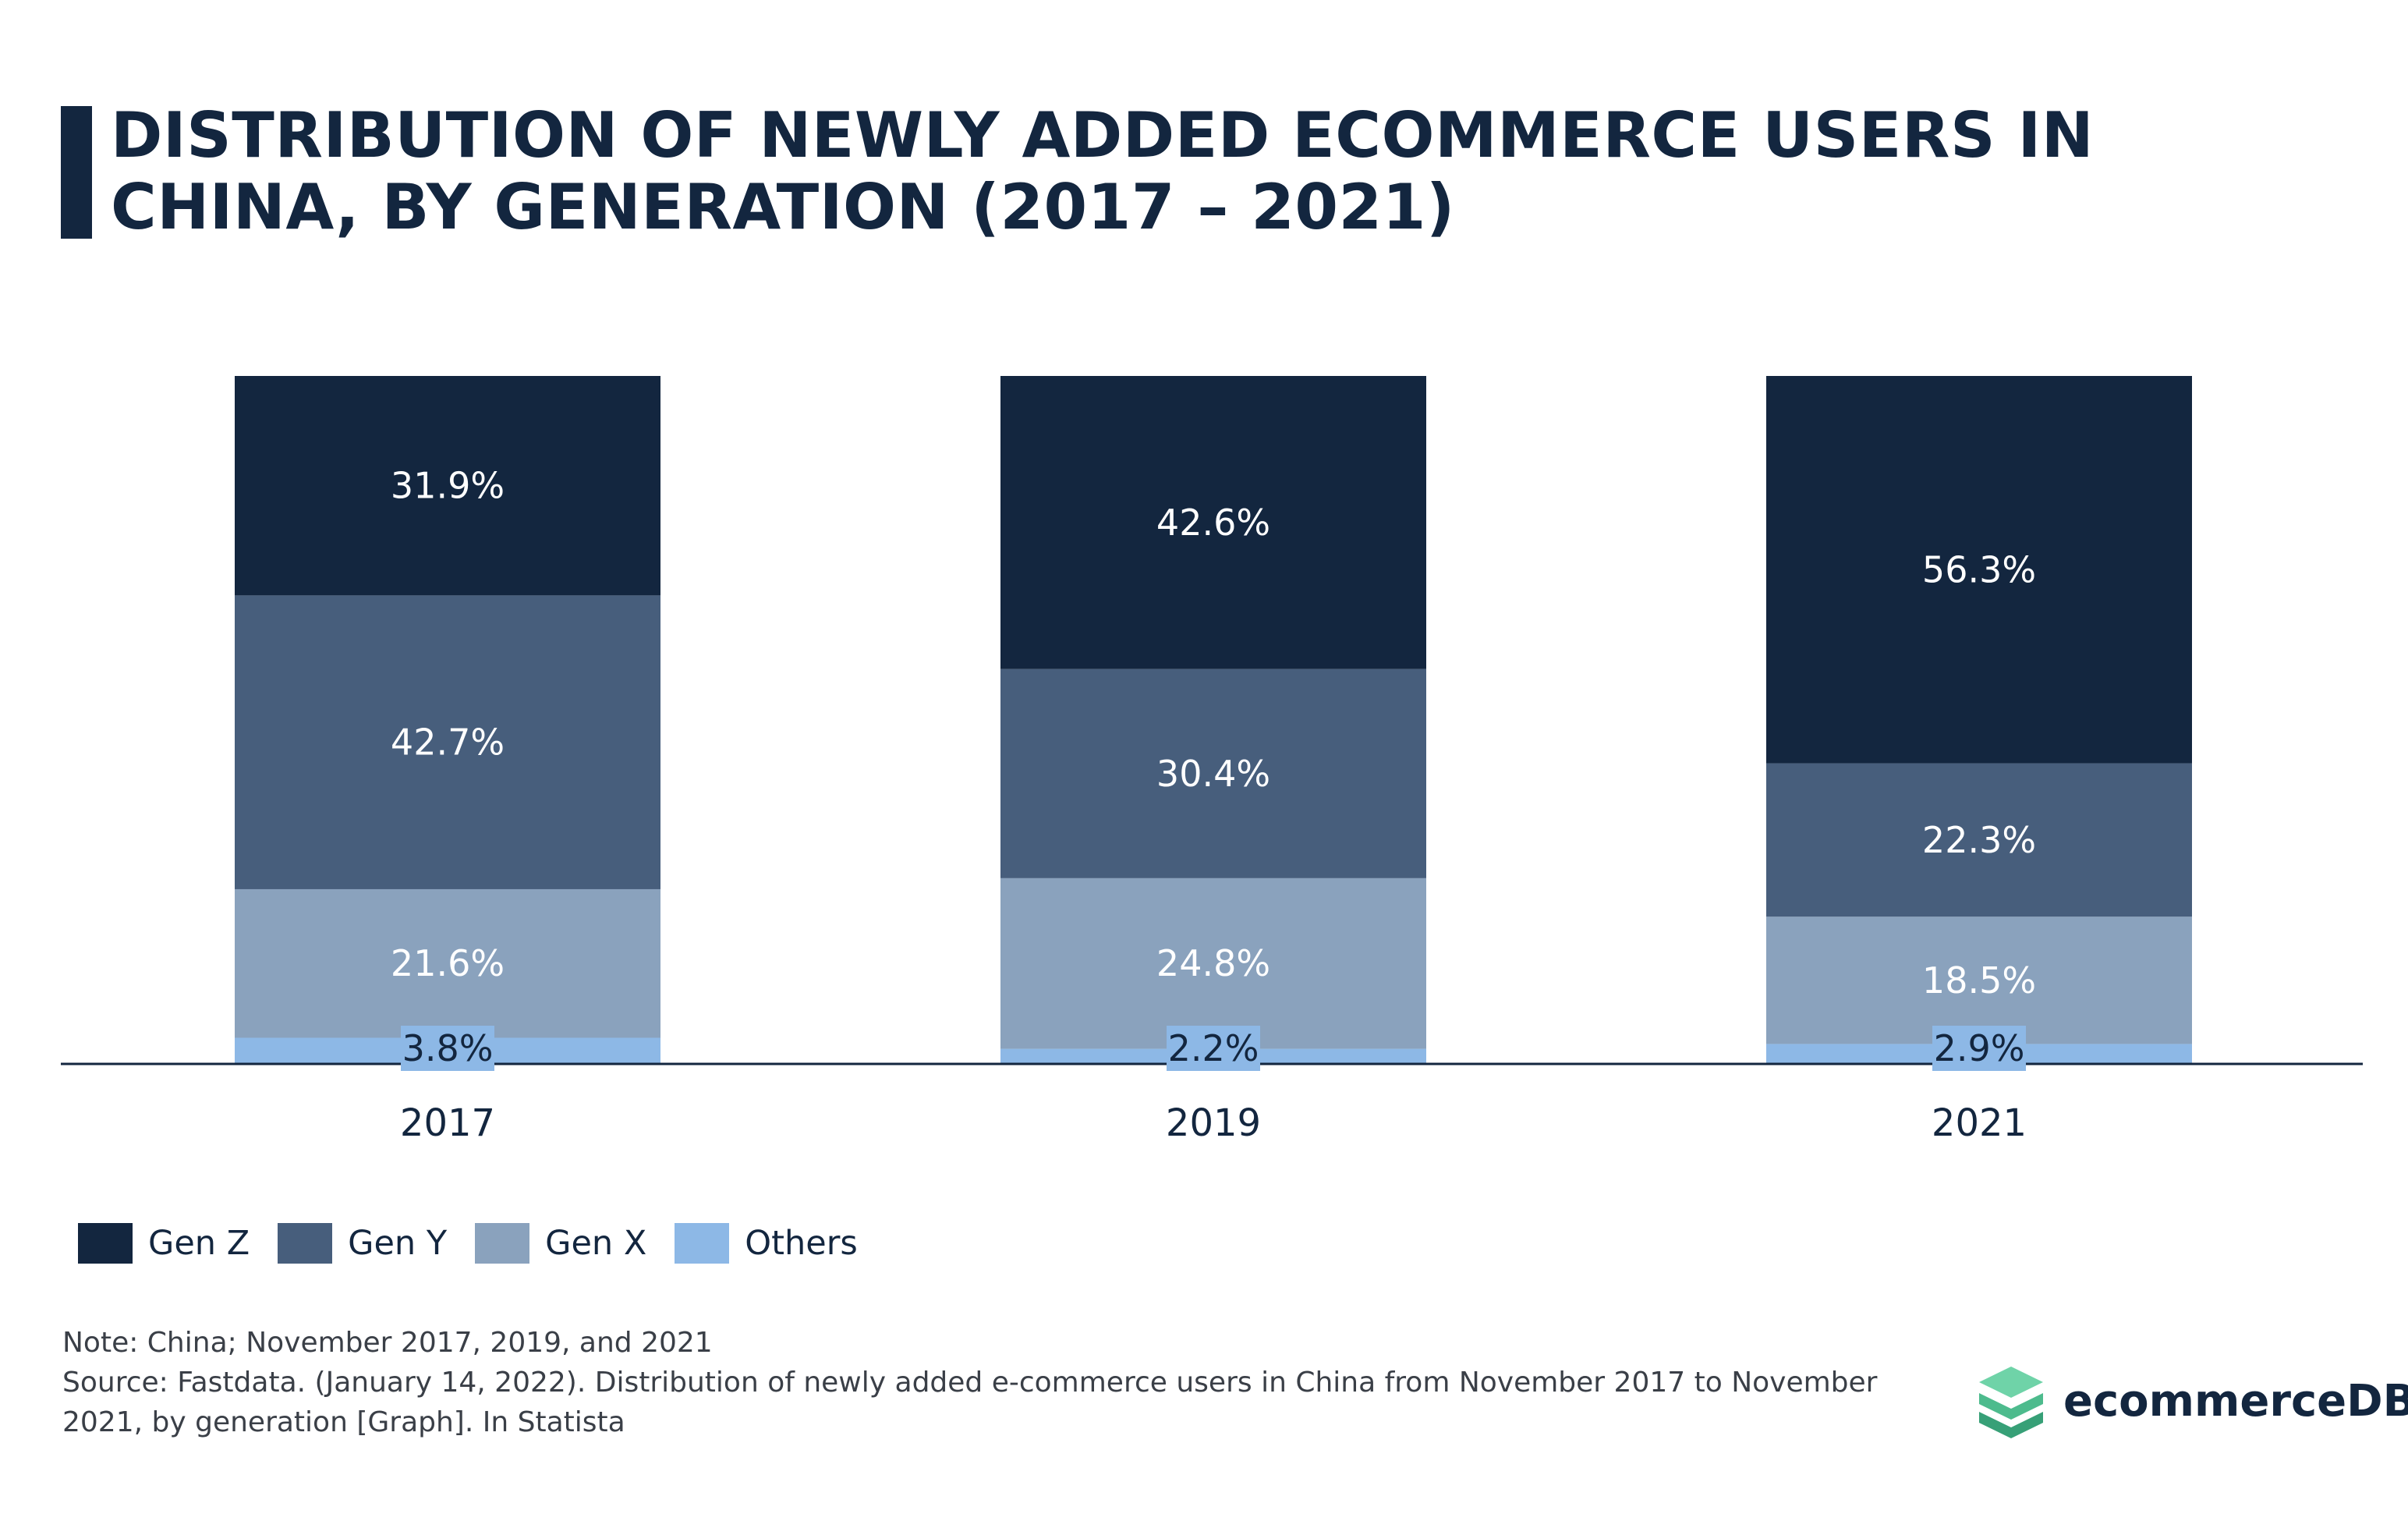  What do you see at coordinates (199, 1243) in the screenshot?
I see `legend-label-gen-z: Gen Z` at bounding box center [199, 1243].